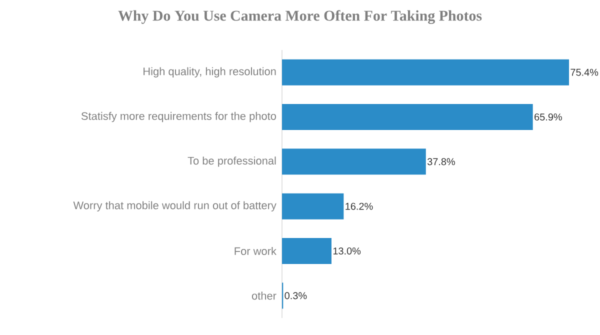 Image resolution: width=600 pixels, height=335 pixels. What do you see at coordinates (174, 206) in the screenshot?
I see `y-tick-label: Worry that mobile would run out of battery` at bounding box center [174, 206].